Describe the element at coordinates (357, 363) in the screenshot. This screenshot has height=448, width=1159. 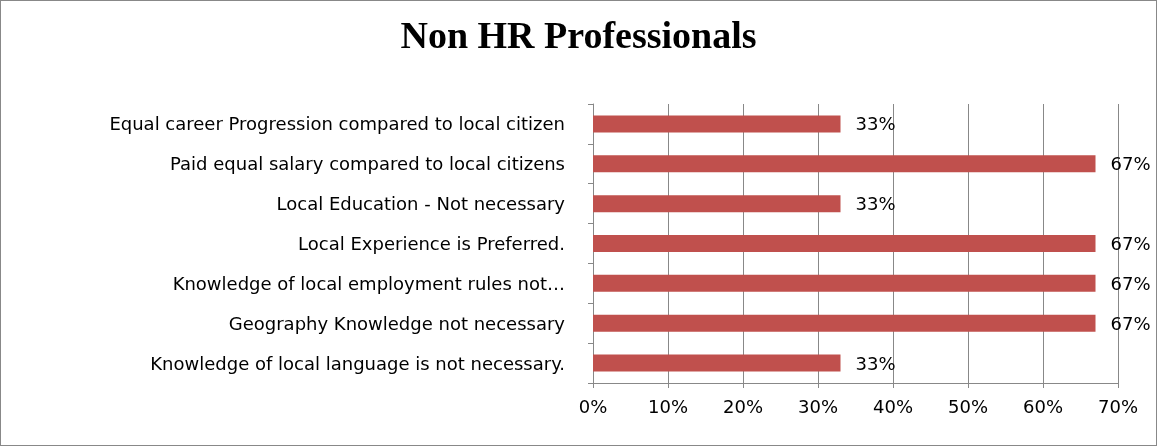
I see `y-tick-label: Knowledge of local language is not necessary.` at that location.